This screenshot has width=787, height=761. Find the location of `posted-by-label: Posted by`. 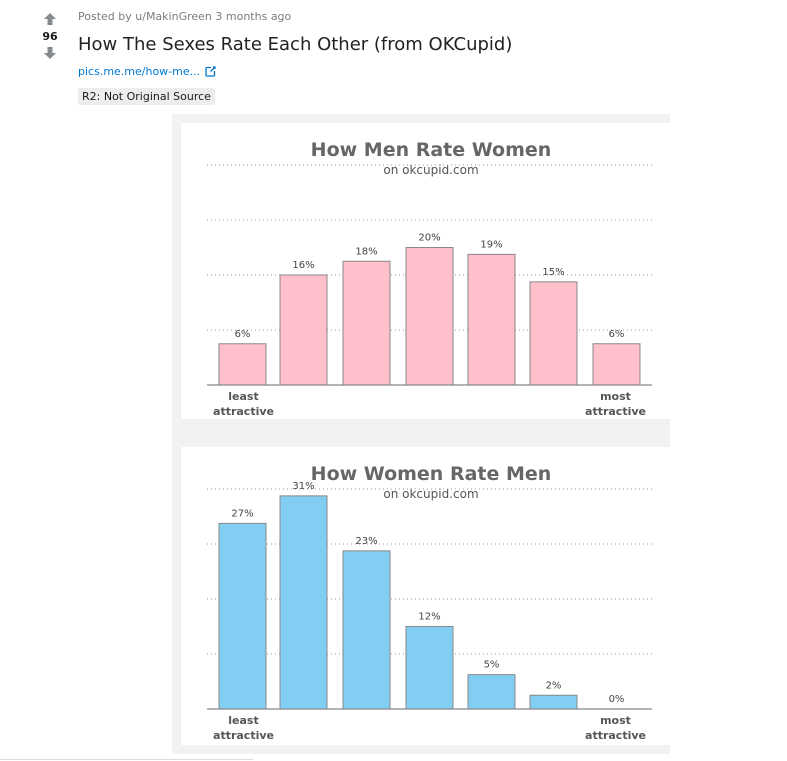

posted-by-label: Posted by is located at coordinates (105, 16).